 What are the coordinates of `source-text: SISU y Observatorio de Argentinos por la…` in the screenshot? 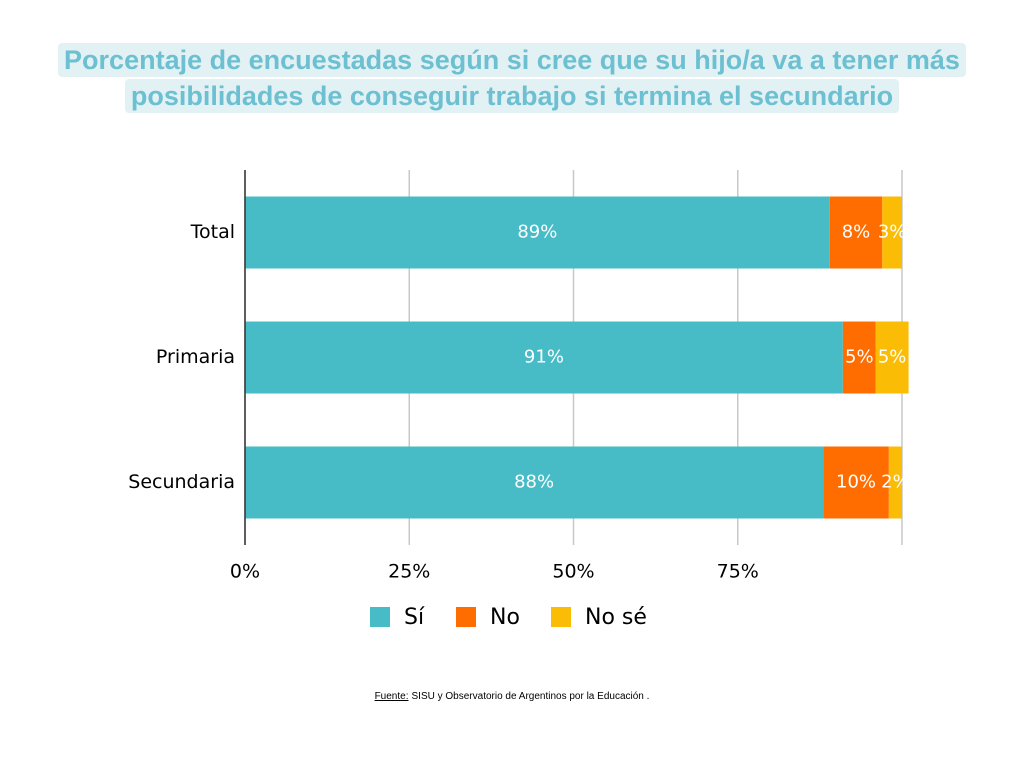 It's located at (530, 696).